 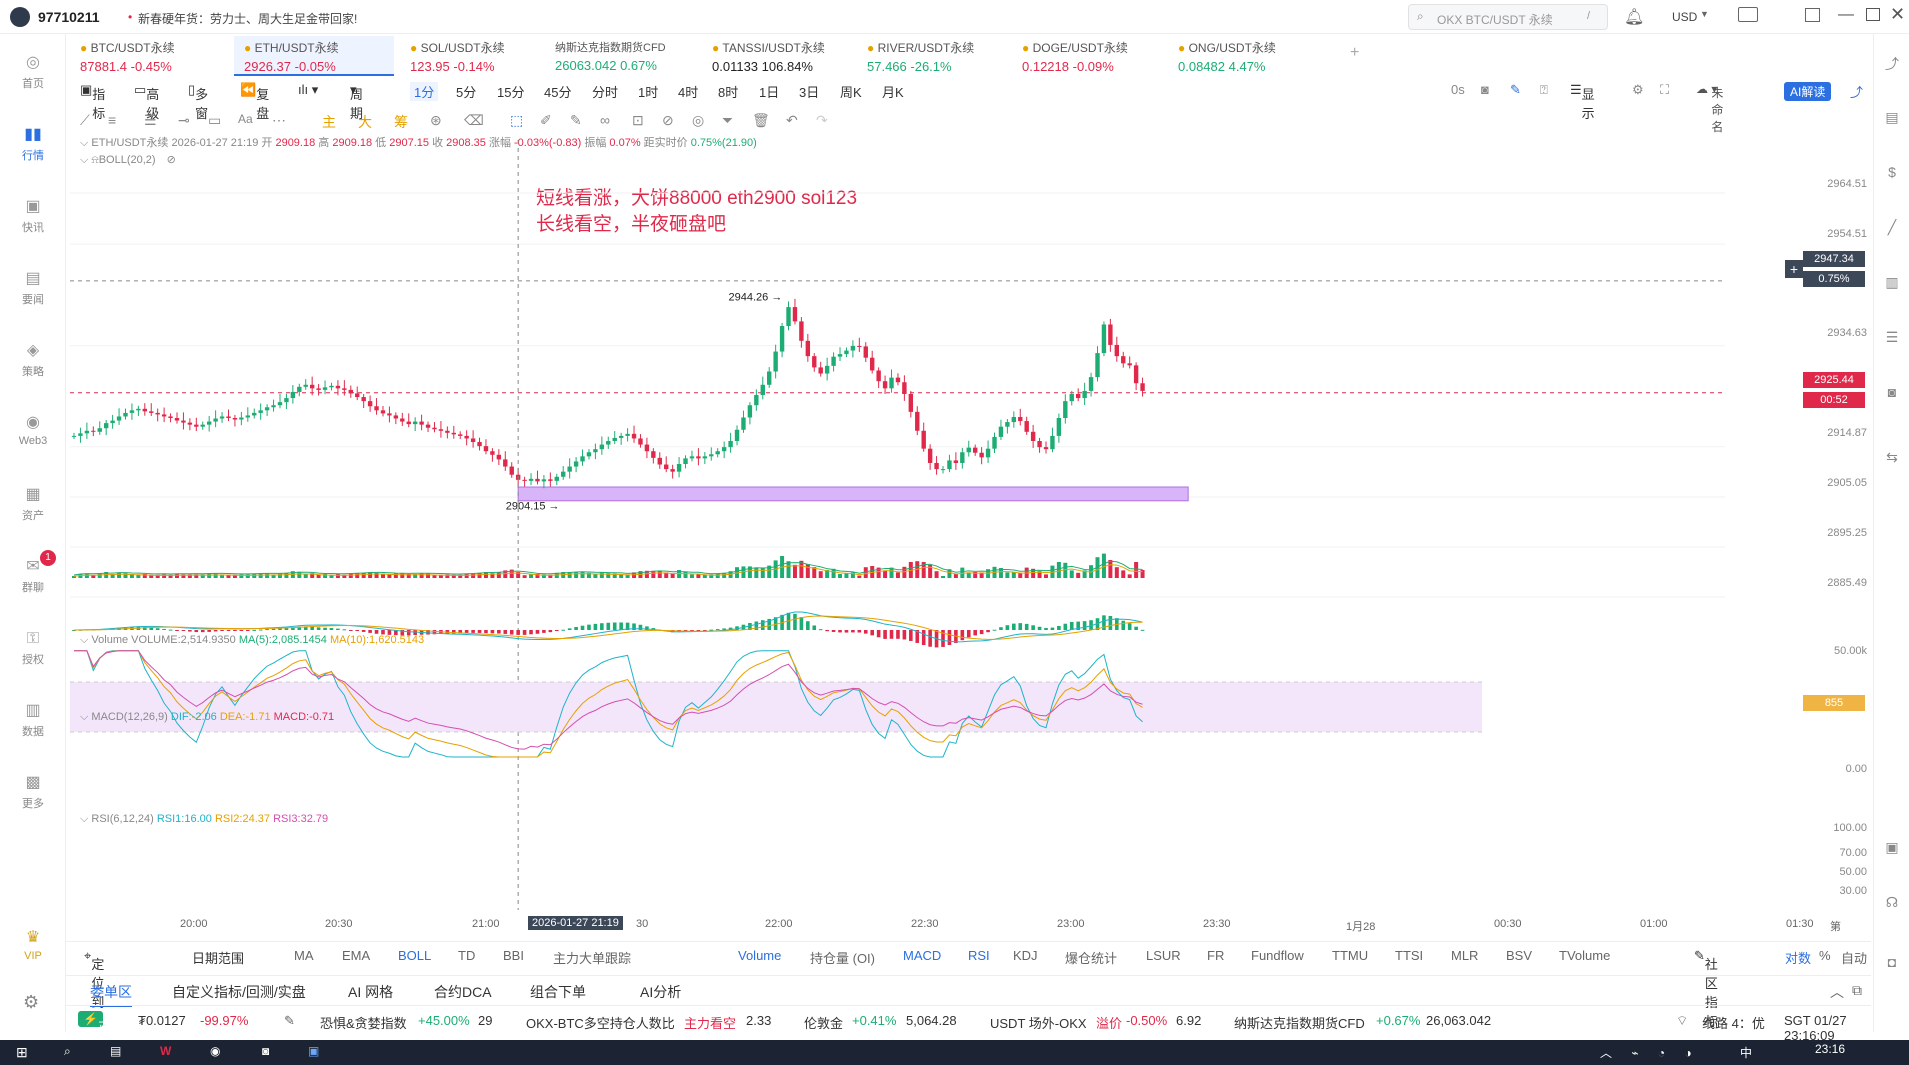 I want to click on wps-icon: W, so click(x=166, y=1051).